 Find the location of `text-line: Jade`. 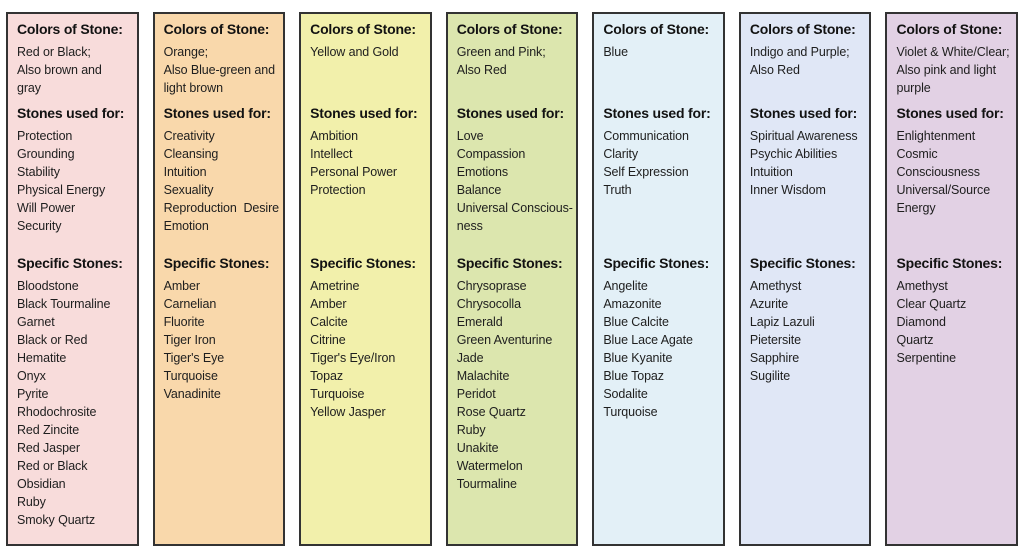

text-line: Jade is located at coordinates (470, 358).